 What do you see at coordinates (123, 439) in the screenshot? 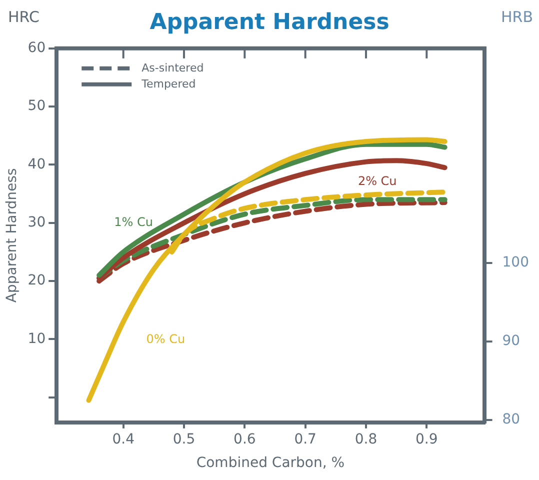
I see `x-tick-label: 0.4` at bounding box center [123, 439].